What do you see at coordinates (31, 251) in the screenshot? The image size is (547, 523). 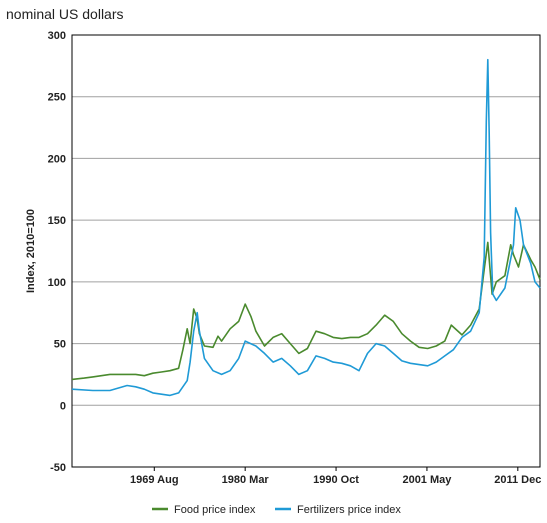 I see `y-axis-title: Index, 2010=100` at bounding box center [31, 251].